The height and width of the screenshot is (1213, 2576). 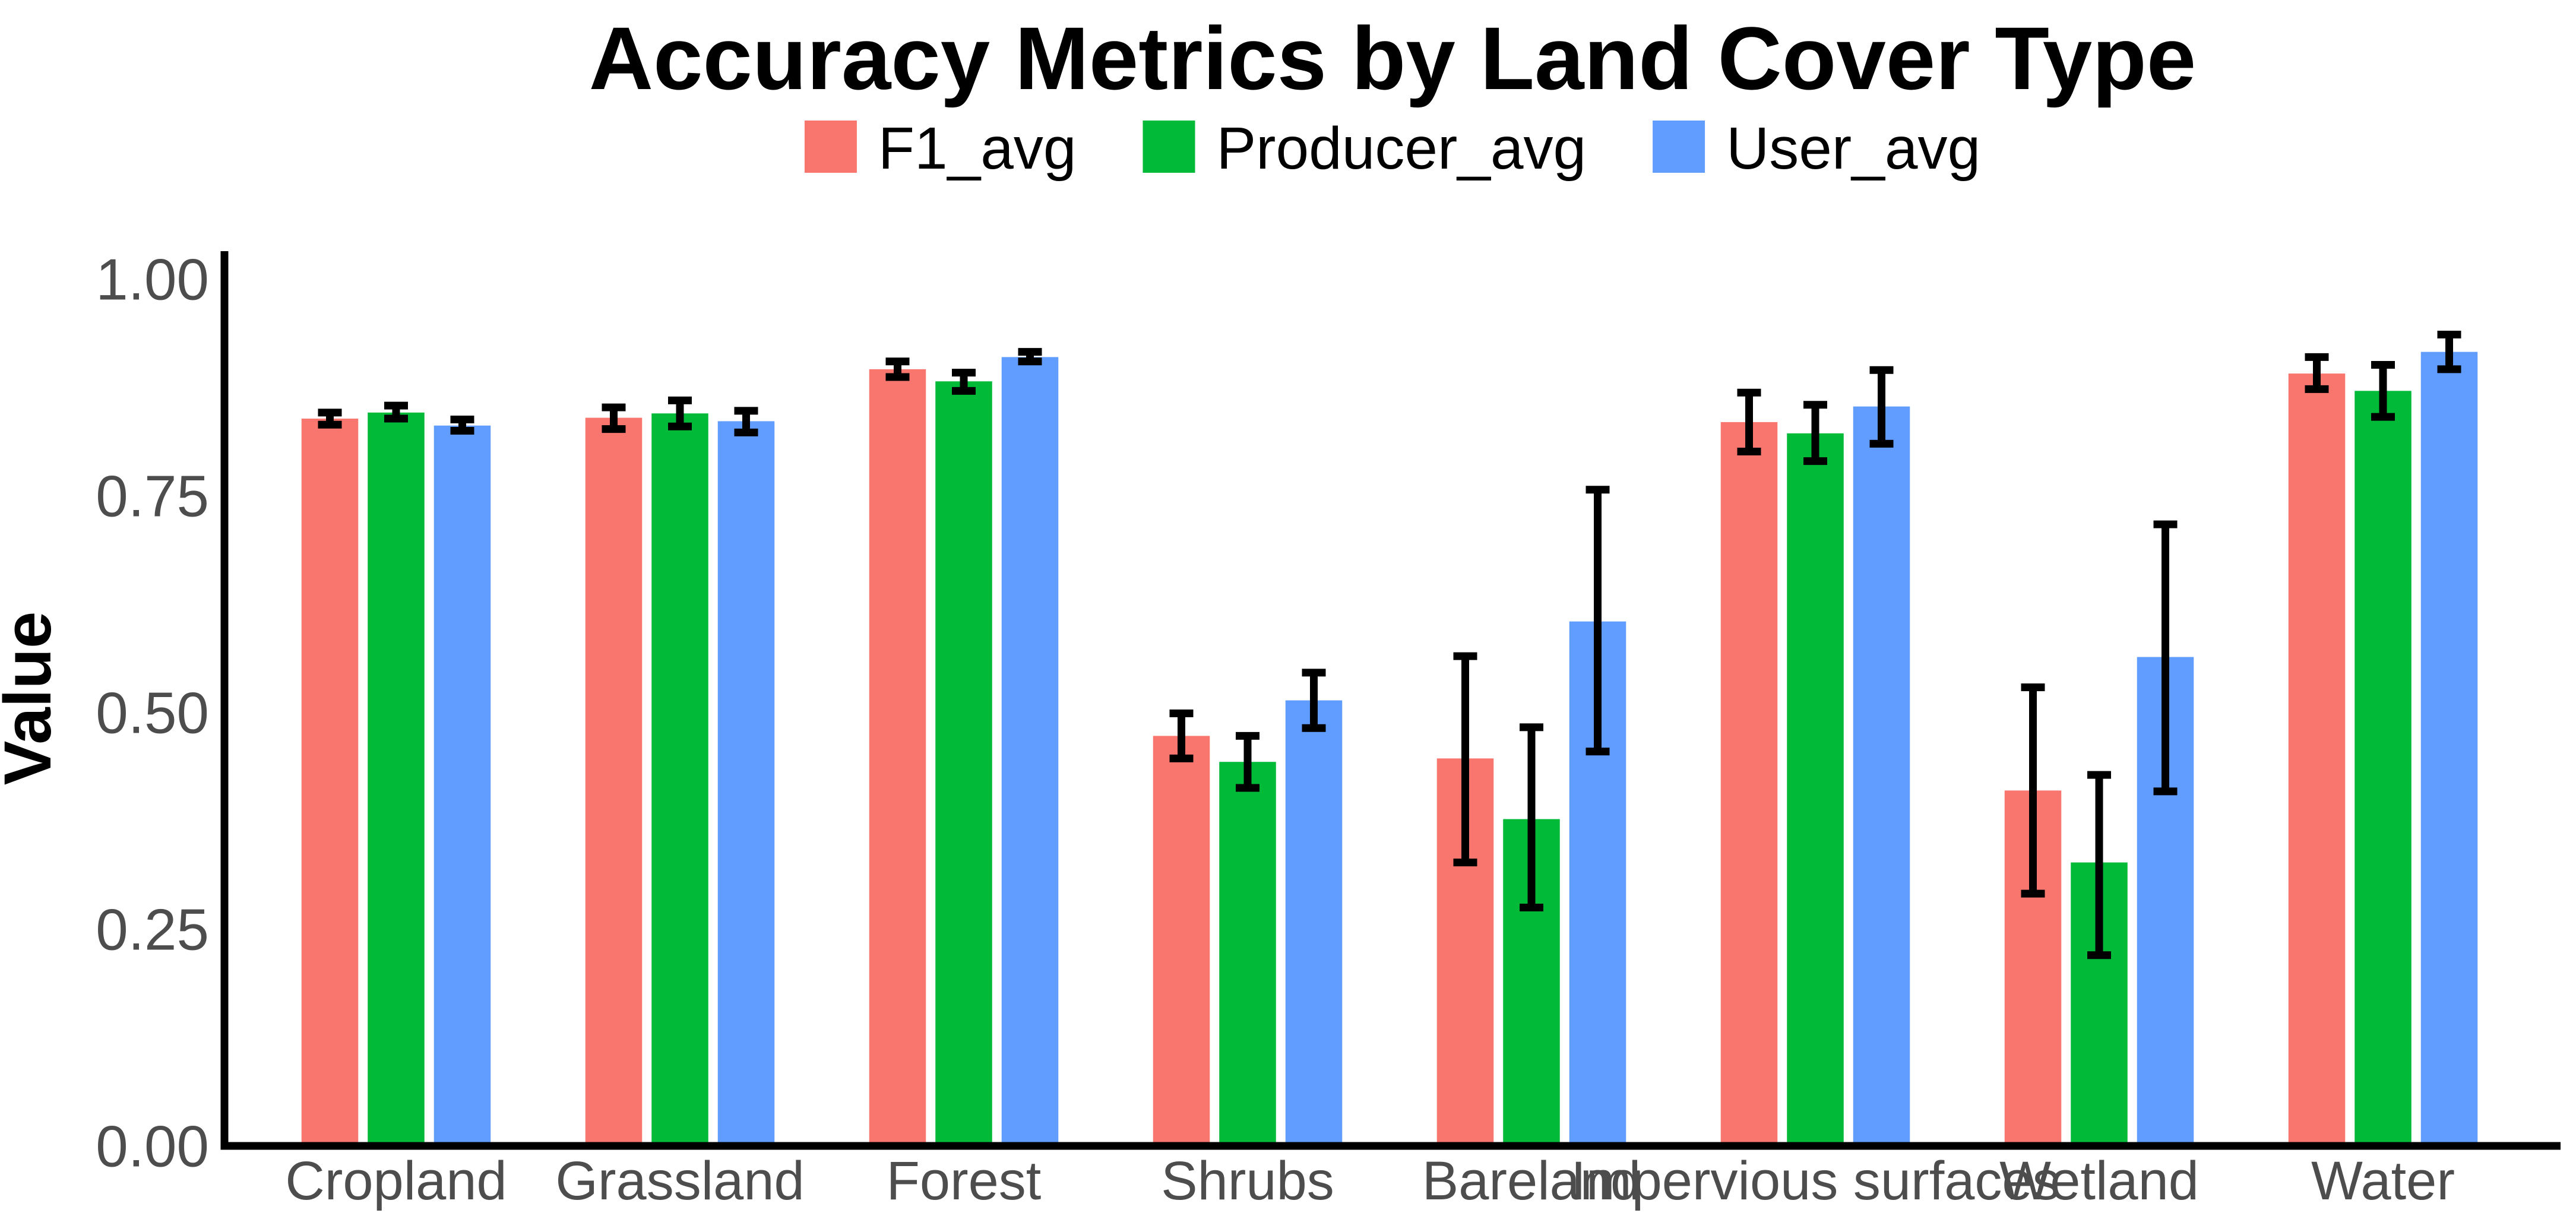 What do you see at coordinates (830, 147) in the screenshot?
I see `legend-key-f1_avg` at bounding box center [830, 147].